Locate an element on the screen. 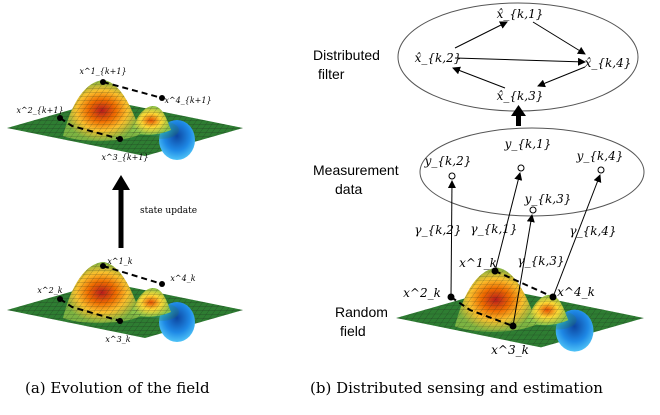  random-field-surface is located at coordinates (520, 309).